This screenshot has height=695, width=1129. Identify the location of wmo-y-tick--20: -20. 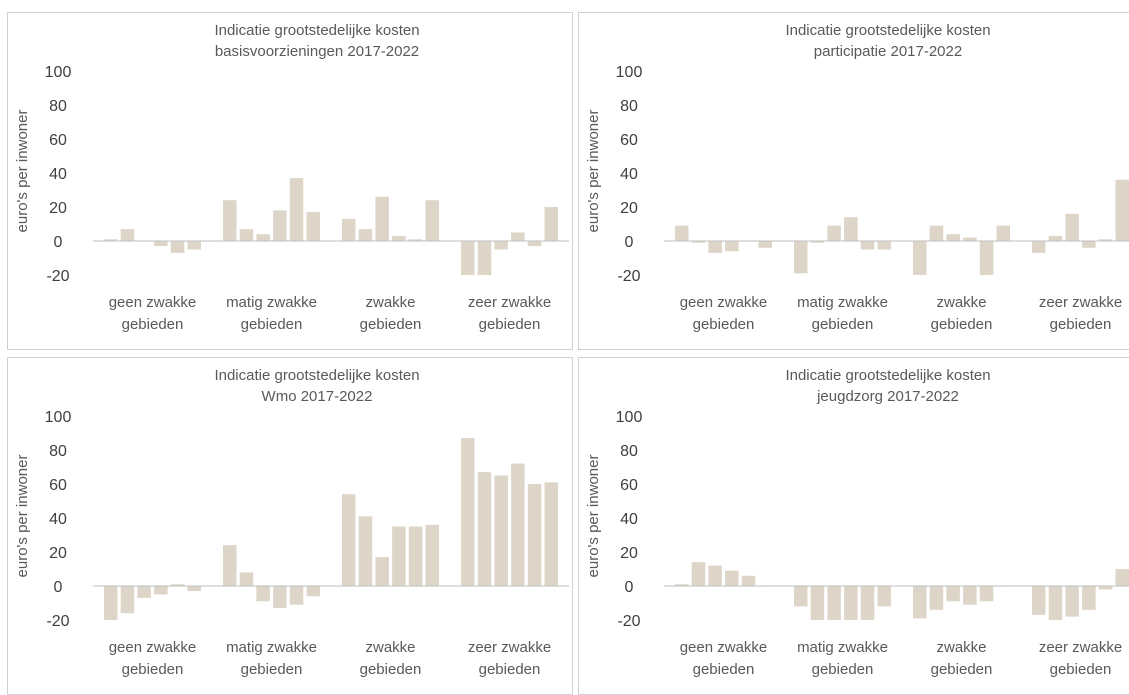
(57, 621).